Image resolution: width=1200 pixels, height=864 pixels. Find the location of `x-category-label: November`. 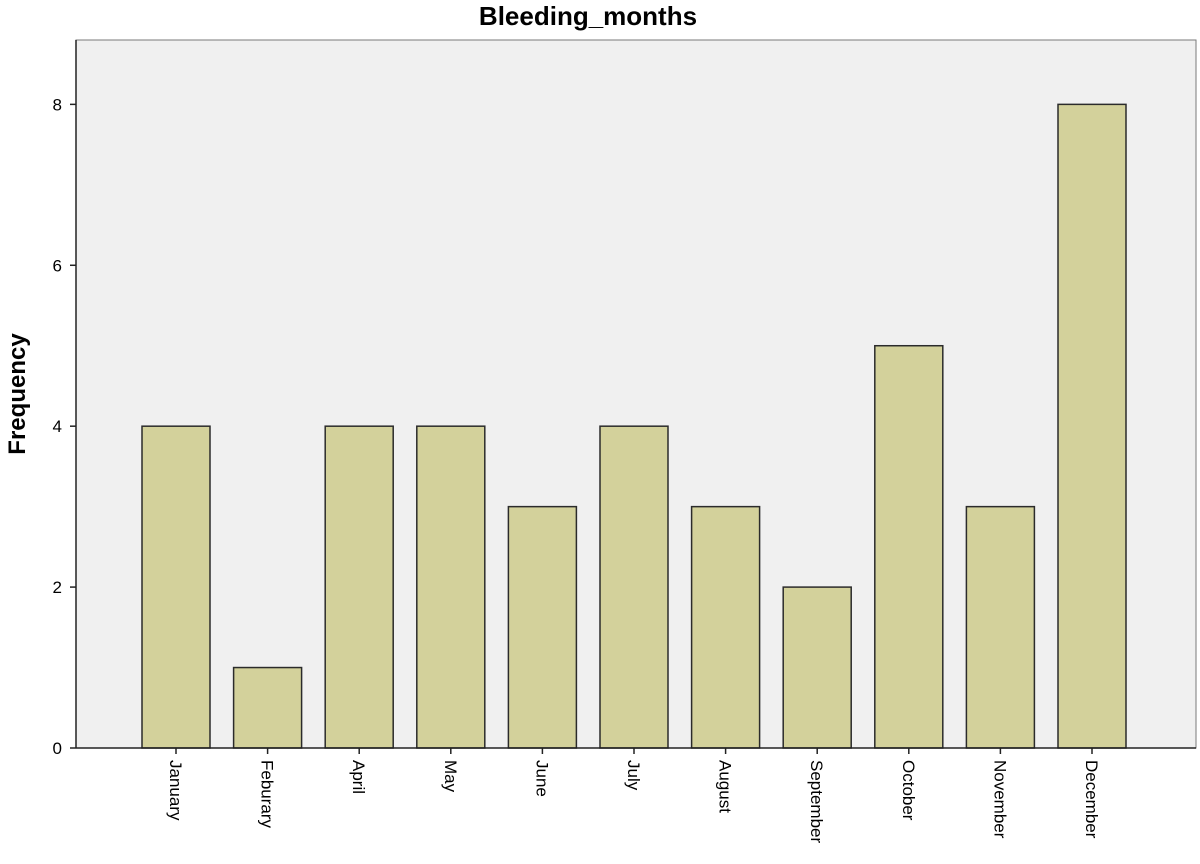

x-category-label: November is located at coordinates (999, 799).